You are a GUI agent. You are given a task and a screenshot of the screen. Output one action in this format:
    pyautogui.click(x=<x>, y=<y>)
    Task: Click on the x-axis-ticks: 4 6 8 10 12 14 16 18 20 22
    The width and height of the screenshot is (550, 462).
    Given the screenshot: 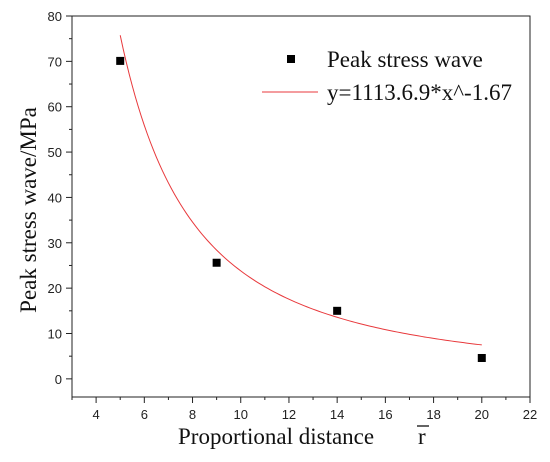 What is the action you would take?
    pyautogui.click(x=304, y=409)
    